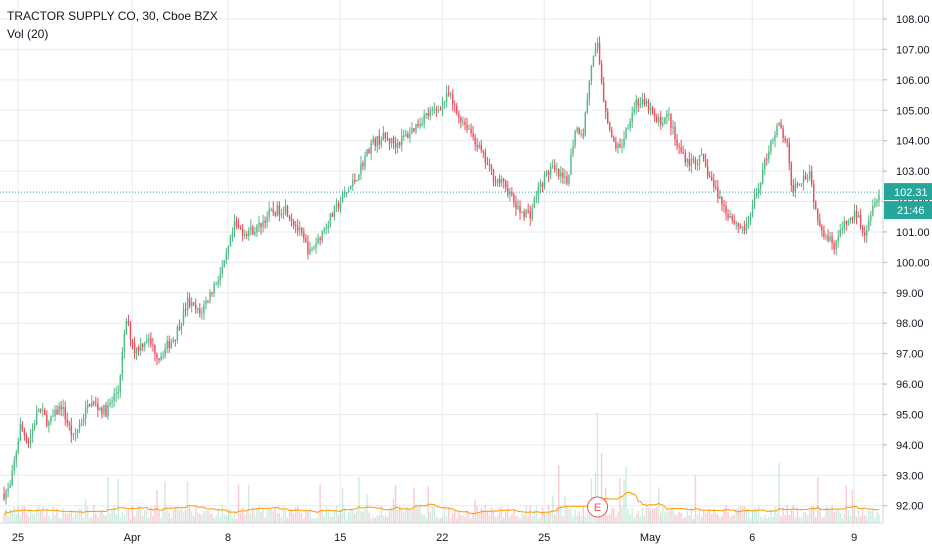 The height and width of the screenshot is (550, 932). I want to click on volume-legend: Vol (20), so click(28, 34).